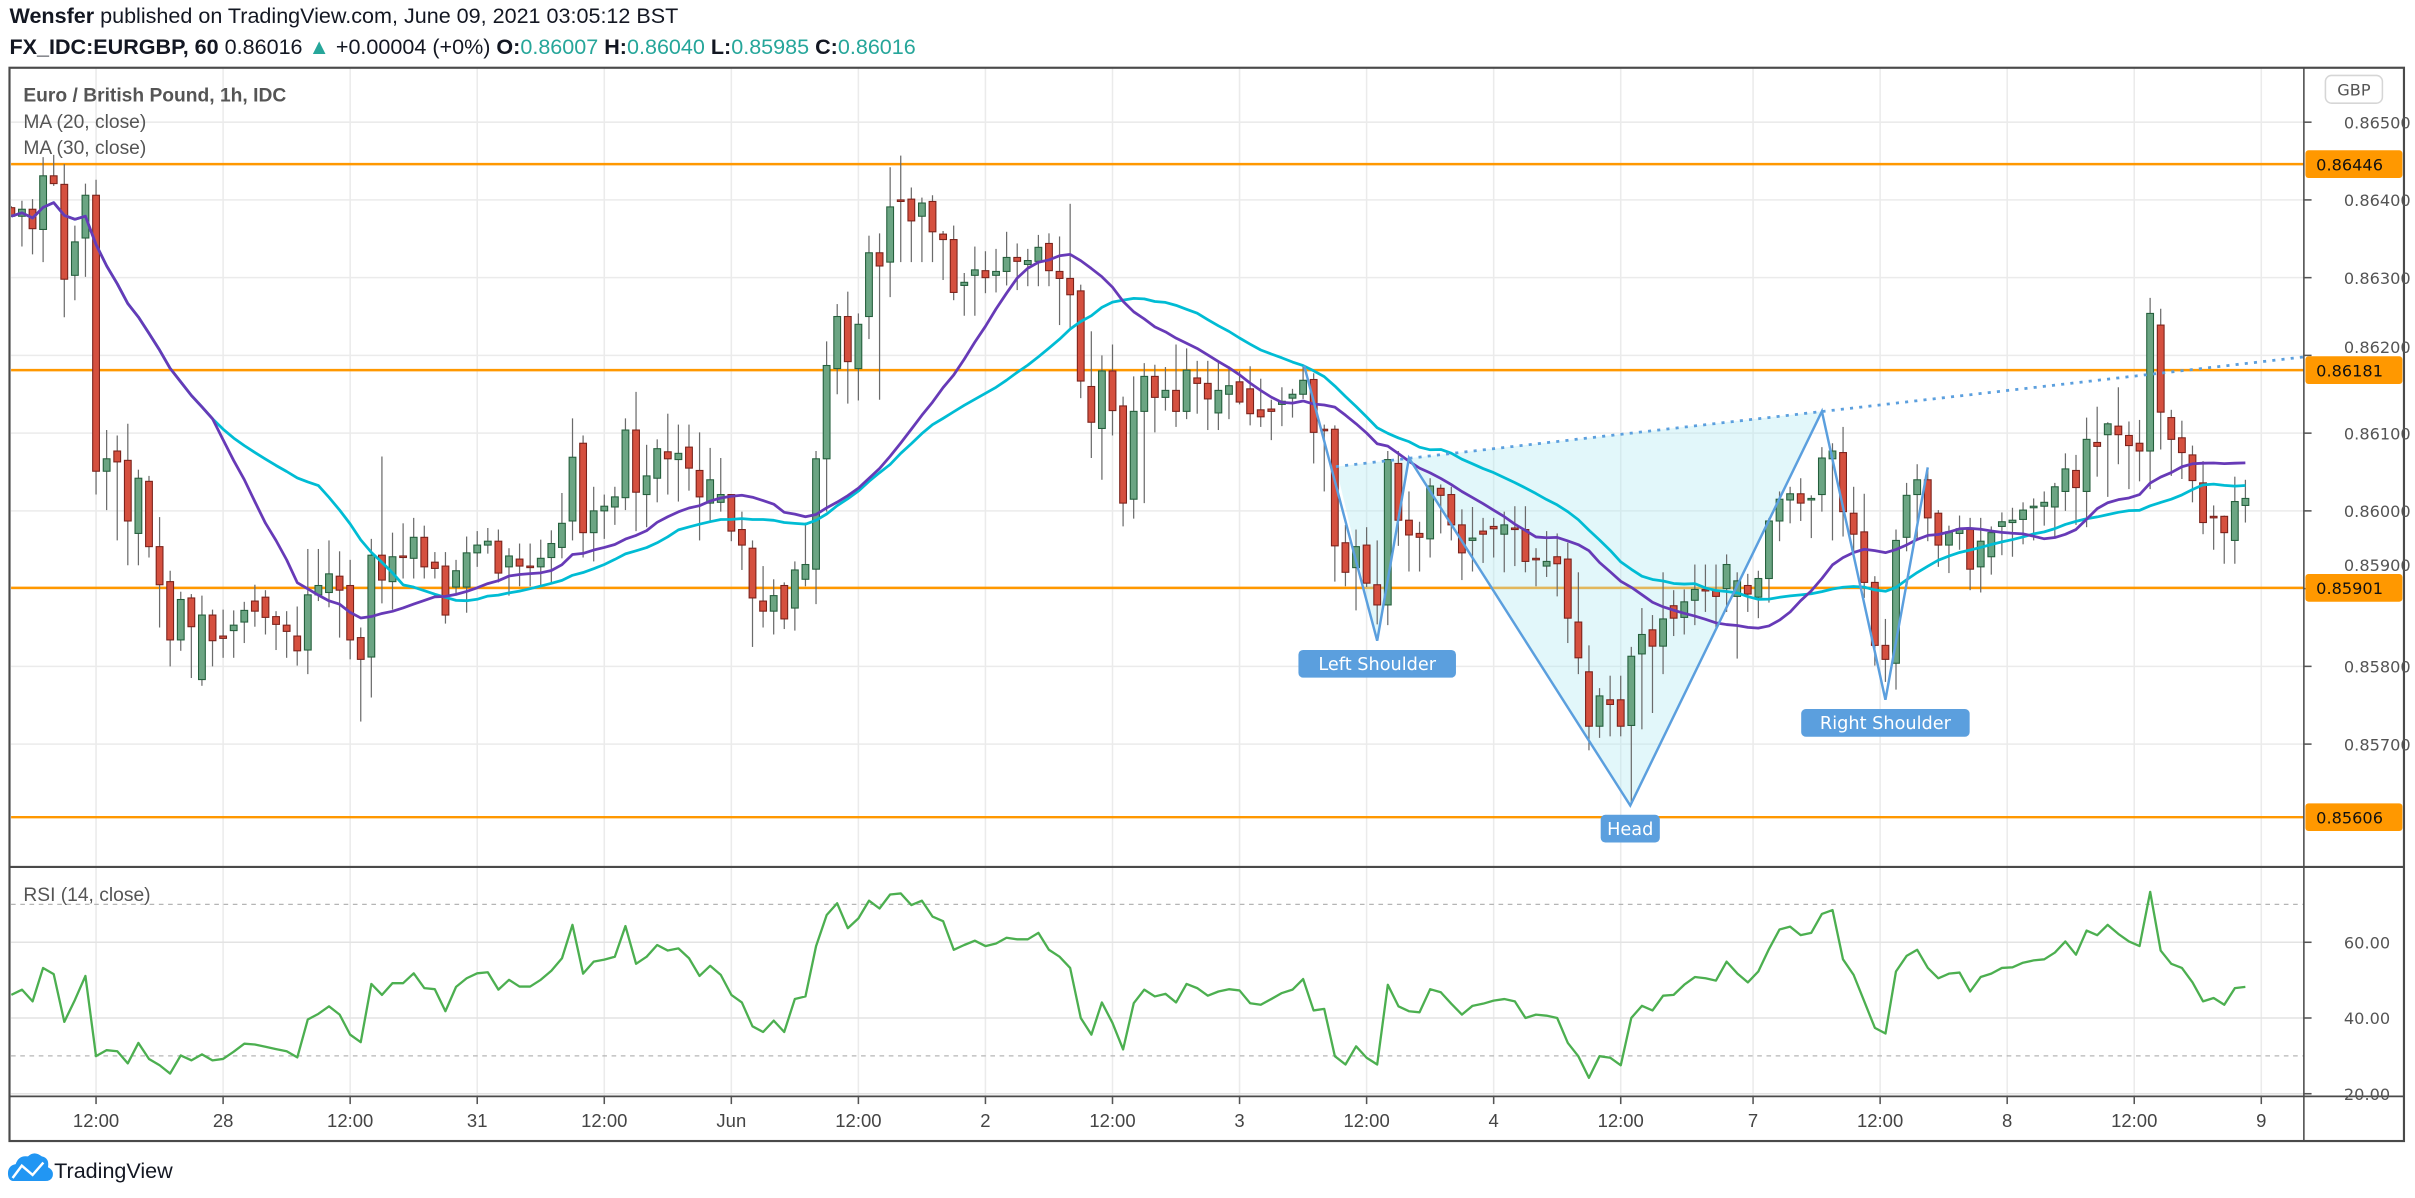 This screenshot has height=1198, width=2415. What do you see at coordinates (90, 1168) in the screenshot?
I see `tradingview-logo: TradingView` at bounding box center [90, 1168].